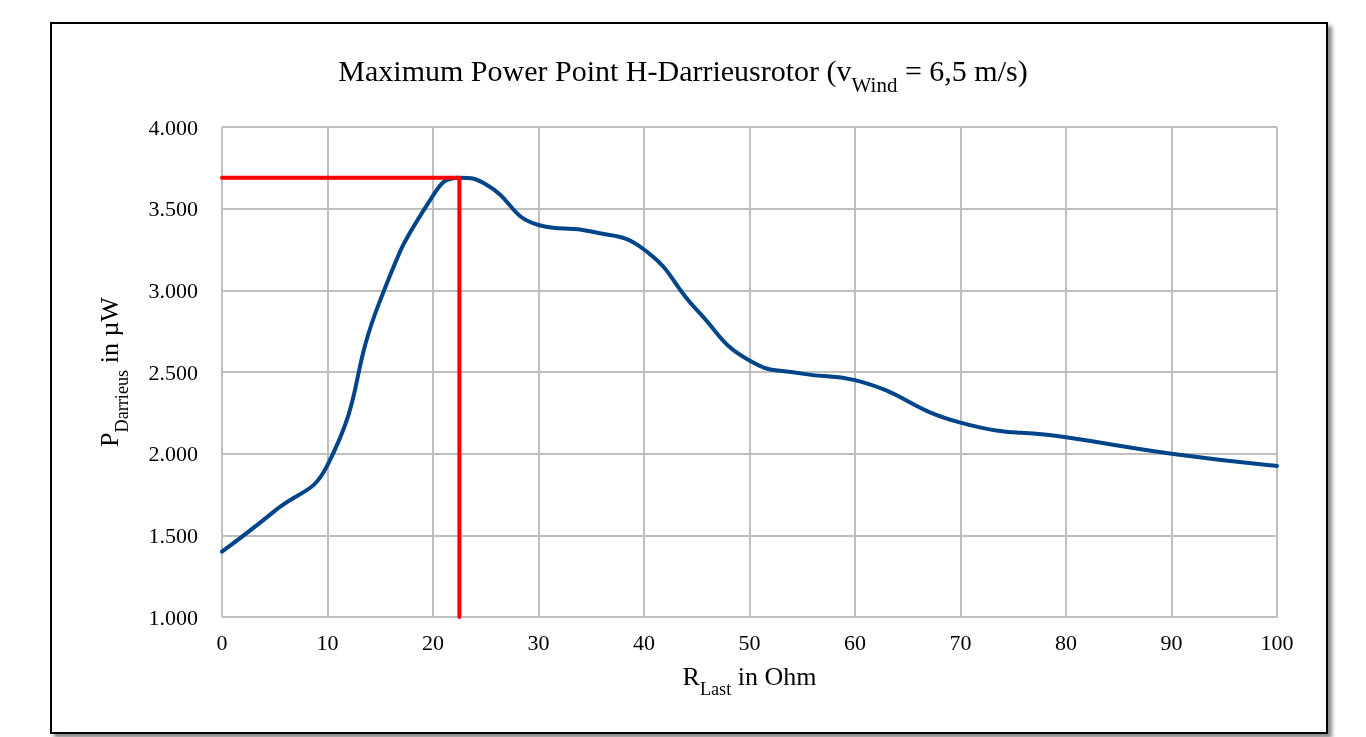  Describe the element at coordinates (855, 642) in the screenshot. I see `x-tick-label: 60` at that location.